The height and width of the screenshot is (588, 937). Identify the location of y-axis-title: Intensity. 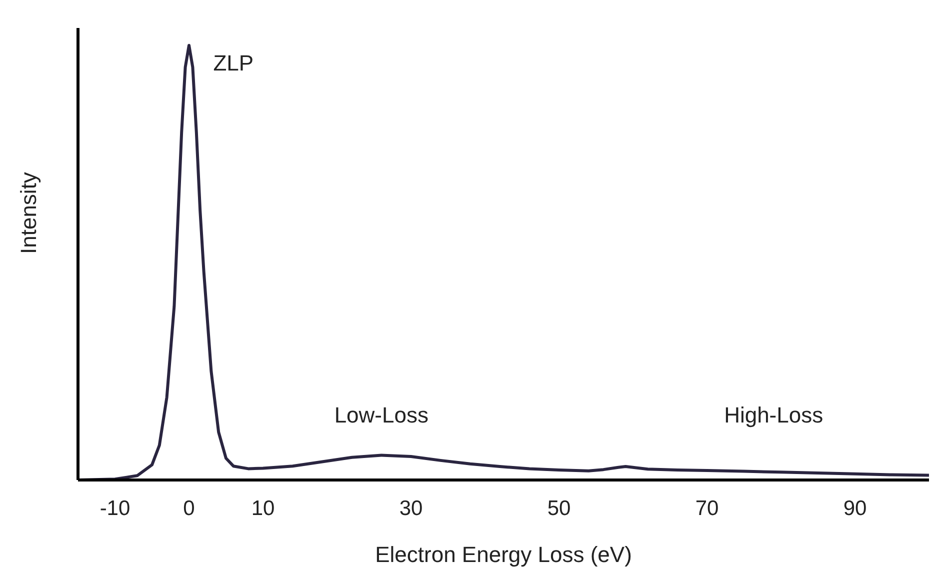
(28, 213).